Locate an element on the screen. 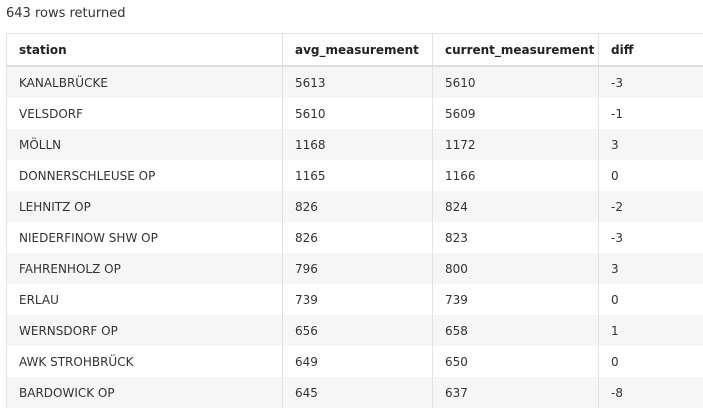 The height and width of the screenshot is (418, 703). cell-station: LEHNITZ OP is located at coordinates (144, 206).